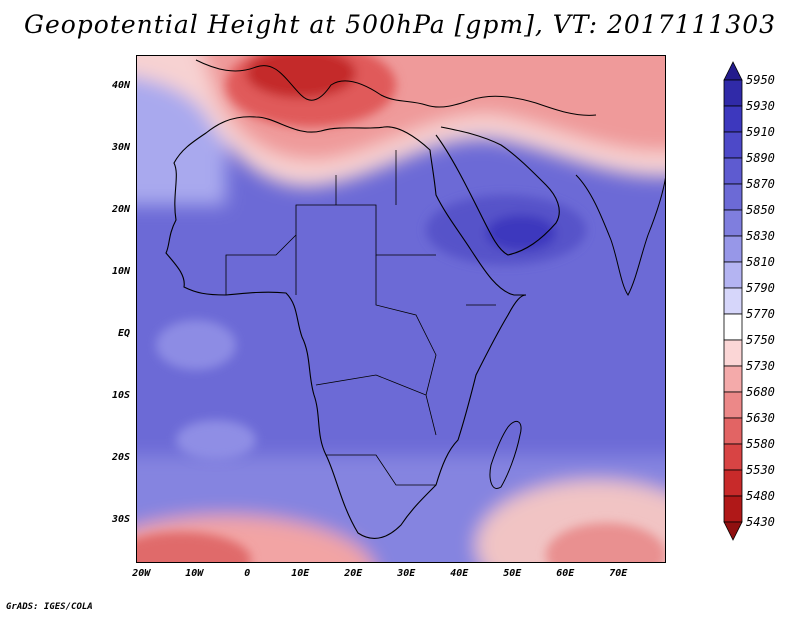 Image resolution: width=800 pixels, height=618 pixels. Describe the element at coordinates (760, 80) in the screenshot. I see `colorbar-level-label: 5950` at that location.